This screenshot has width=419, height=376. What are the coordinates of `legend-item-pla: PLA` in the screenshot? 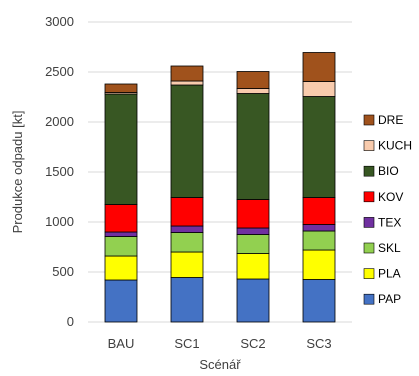 It's located at (382, 274).